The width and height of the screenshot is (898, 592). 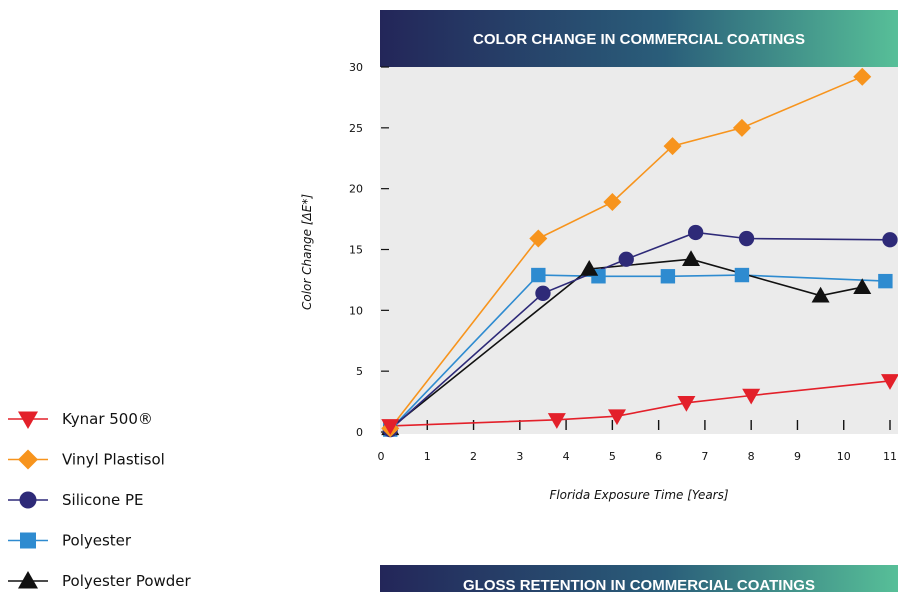 I want to click on y-tick-label: 20, so click(x=356, y=189).